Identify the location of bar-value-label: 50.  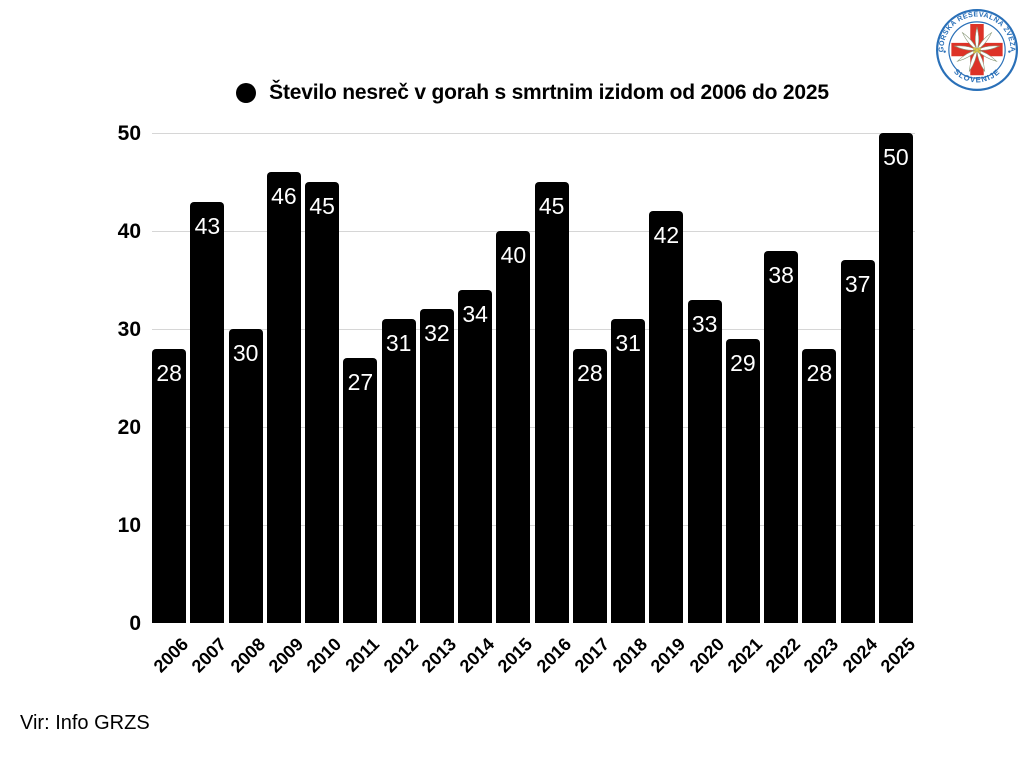
(896, 157).